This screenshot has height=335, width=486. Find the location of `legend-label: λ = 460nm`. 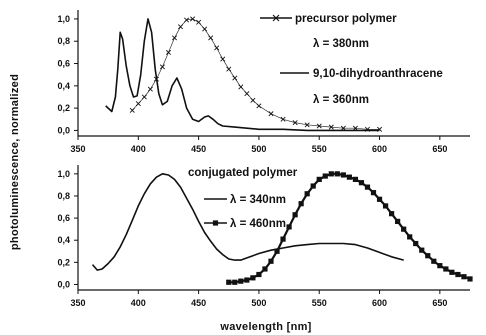

legend-label: λ = 460nm is located at coordinates (258, 224).